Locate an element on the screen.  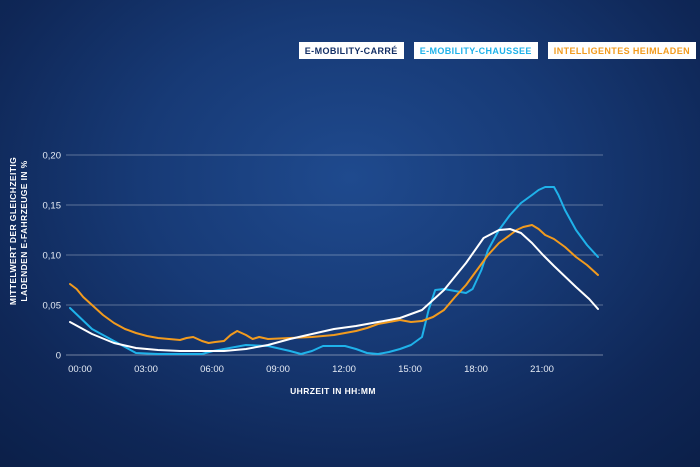
x-tick-label: 21:00 is located at coordinates (542, 369).